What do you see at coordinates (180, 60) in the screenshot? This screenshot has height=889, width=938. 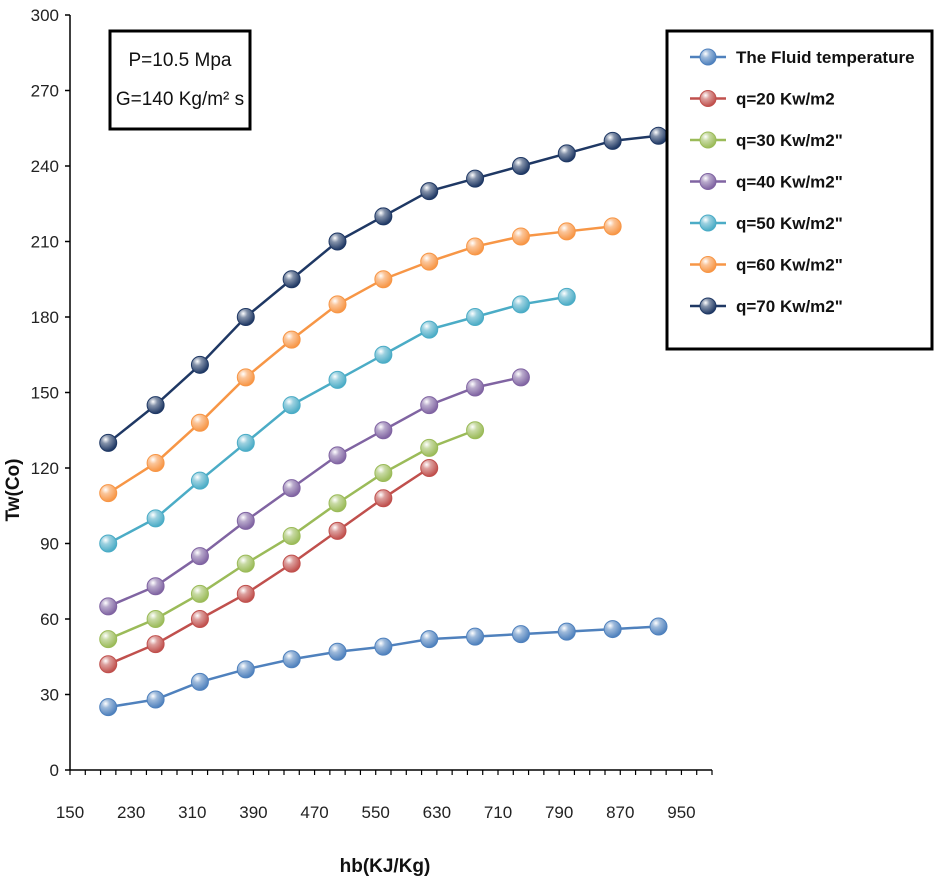 I see `annotation-pressure: P=10.5 Mpa` at bounding box center [180, 60].